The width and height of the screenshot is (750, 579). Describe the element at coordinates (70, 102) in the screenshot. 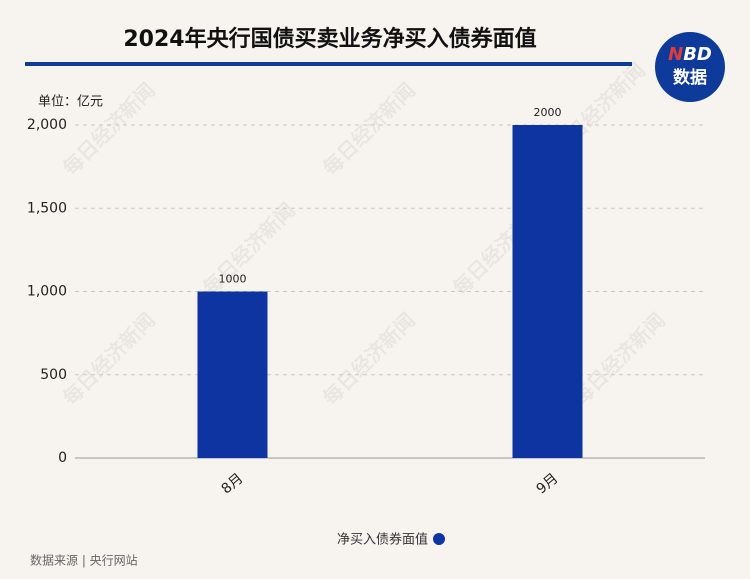

I see `unit-label: 单位：亿元` at that location.